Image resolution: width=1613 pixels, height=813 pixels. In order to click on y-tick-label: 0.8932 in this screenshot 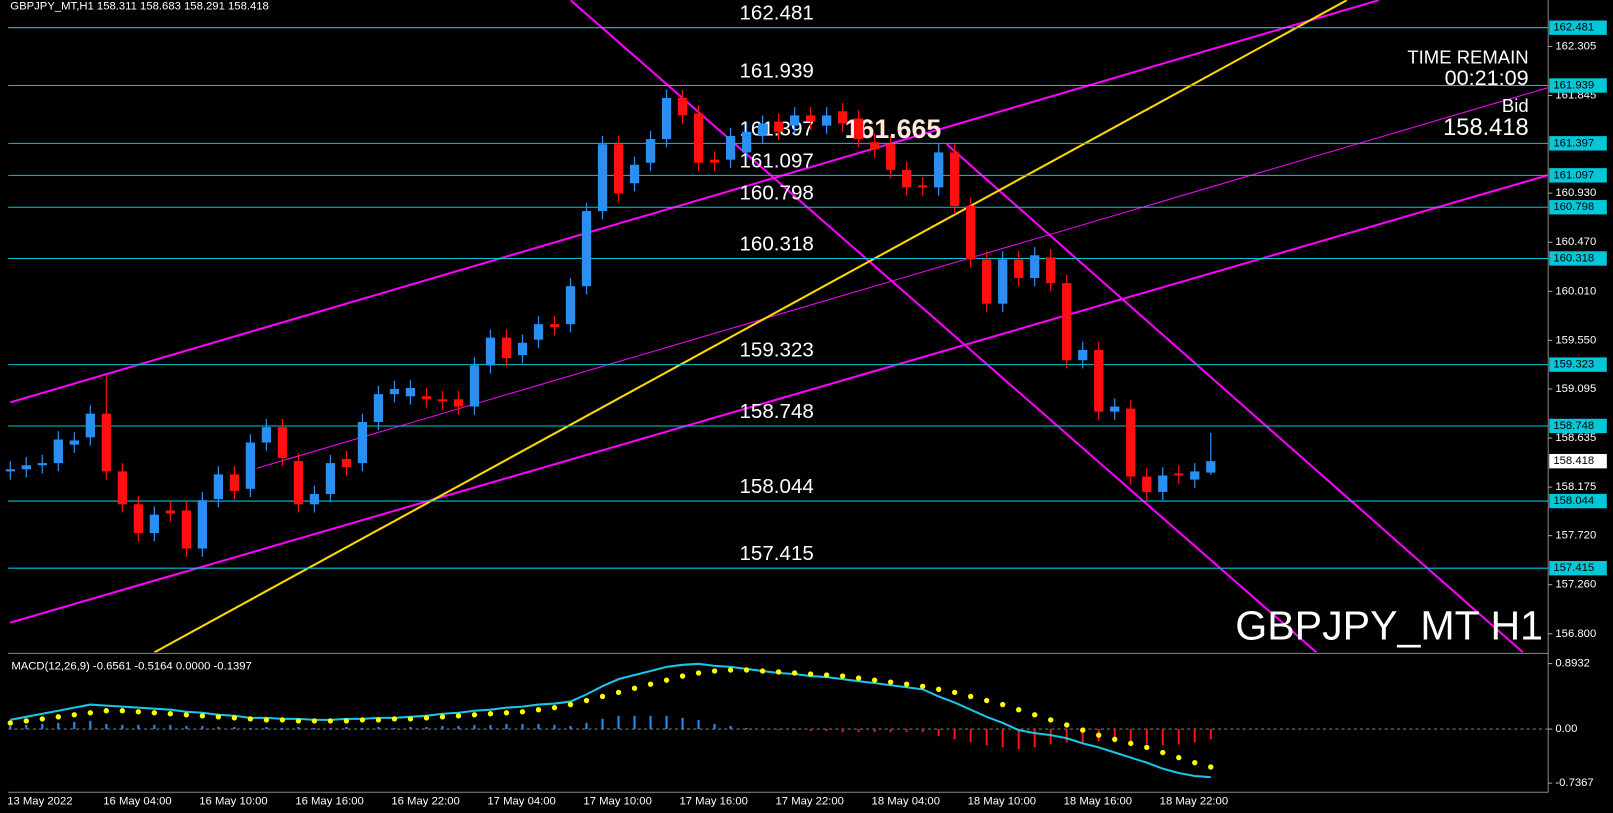, I will do `click(1572, 664)`.